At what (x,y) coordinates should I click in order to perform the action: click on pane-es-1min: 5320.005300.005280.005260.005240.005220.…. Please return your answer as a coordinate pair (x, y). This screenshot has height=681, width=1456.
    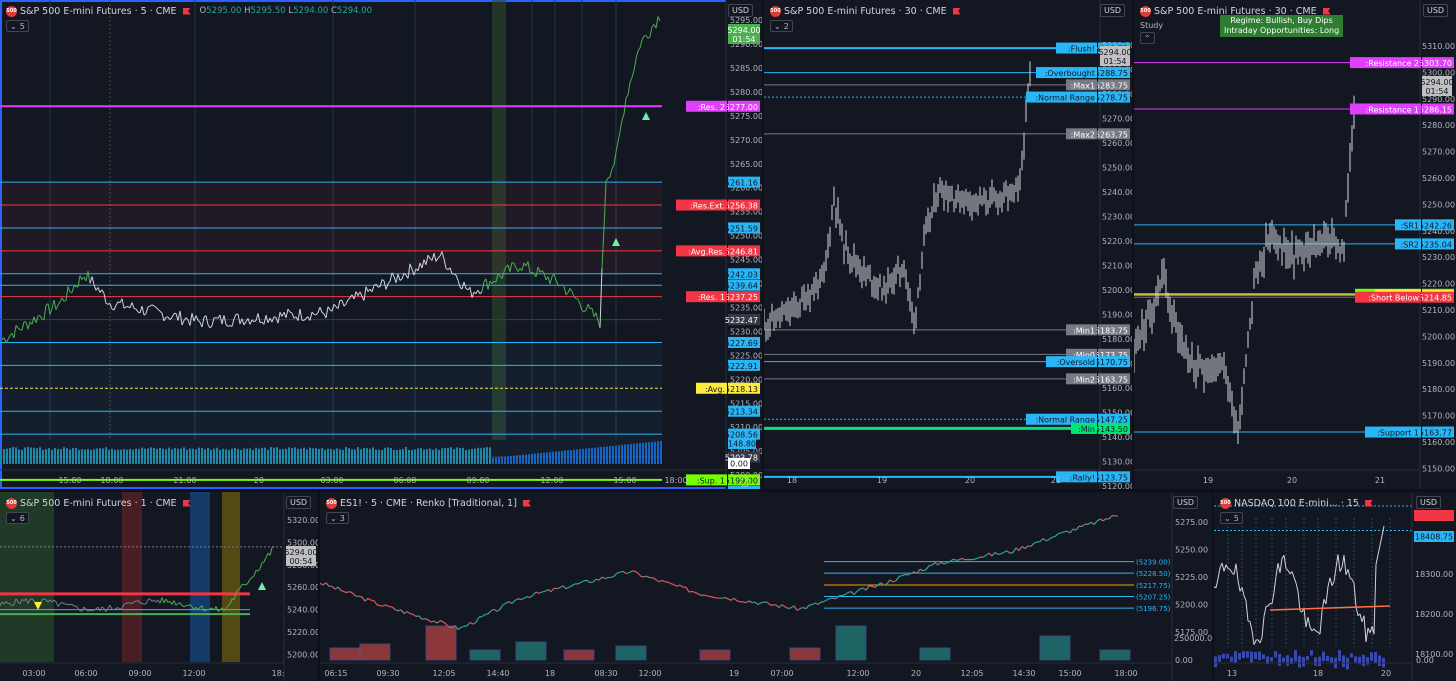
    Looking at the image, I should click on (159, 586).